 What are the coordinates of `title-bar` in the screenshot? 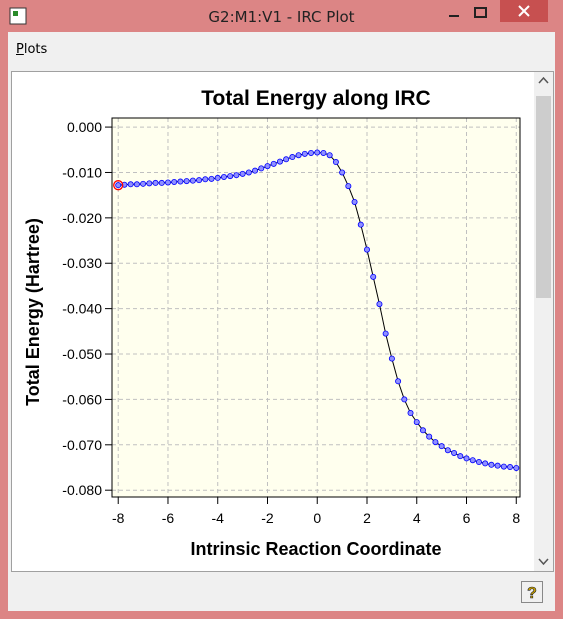 It's located at (278, 12).